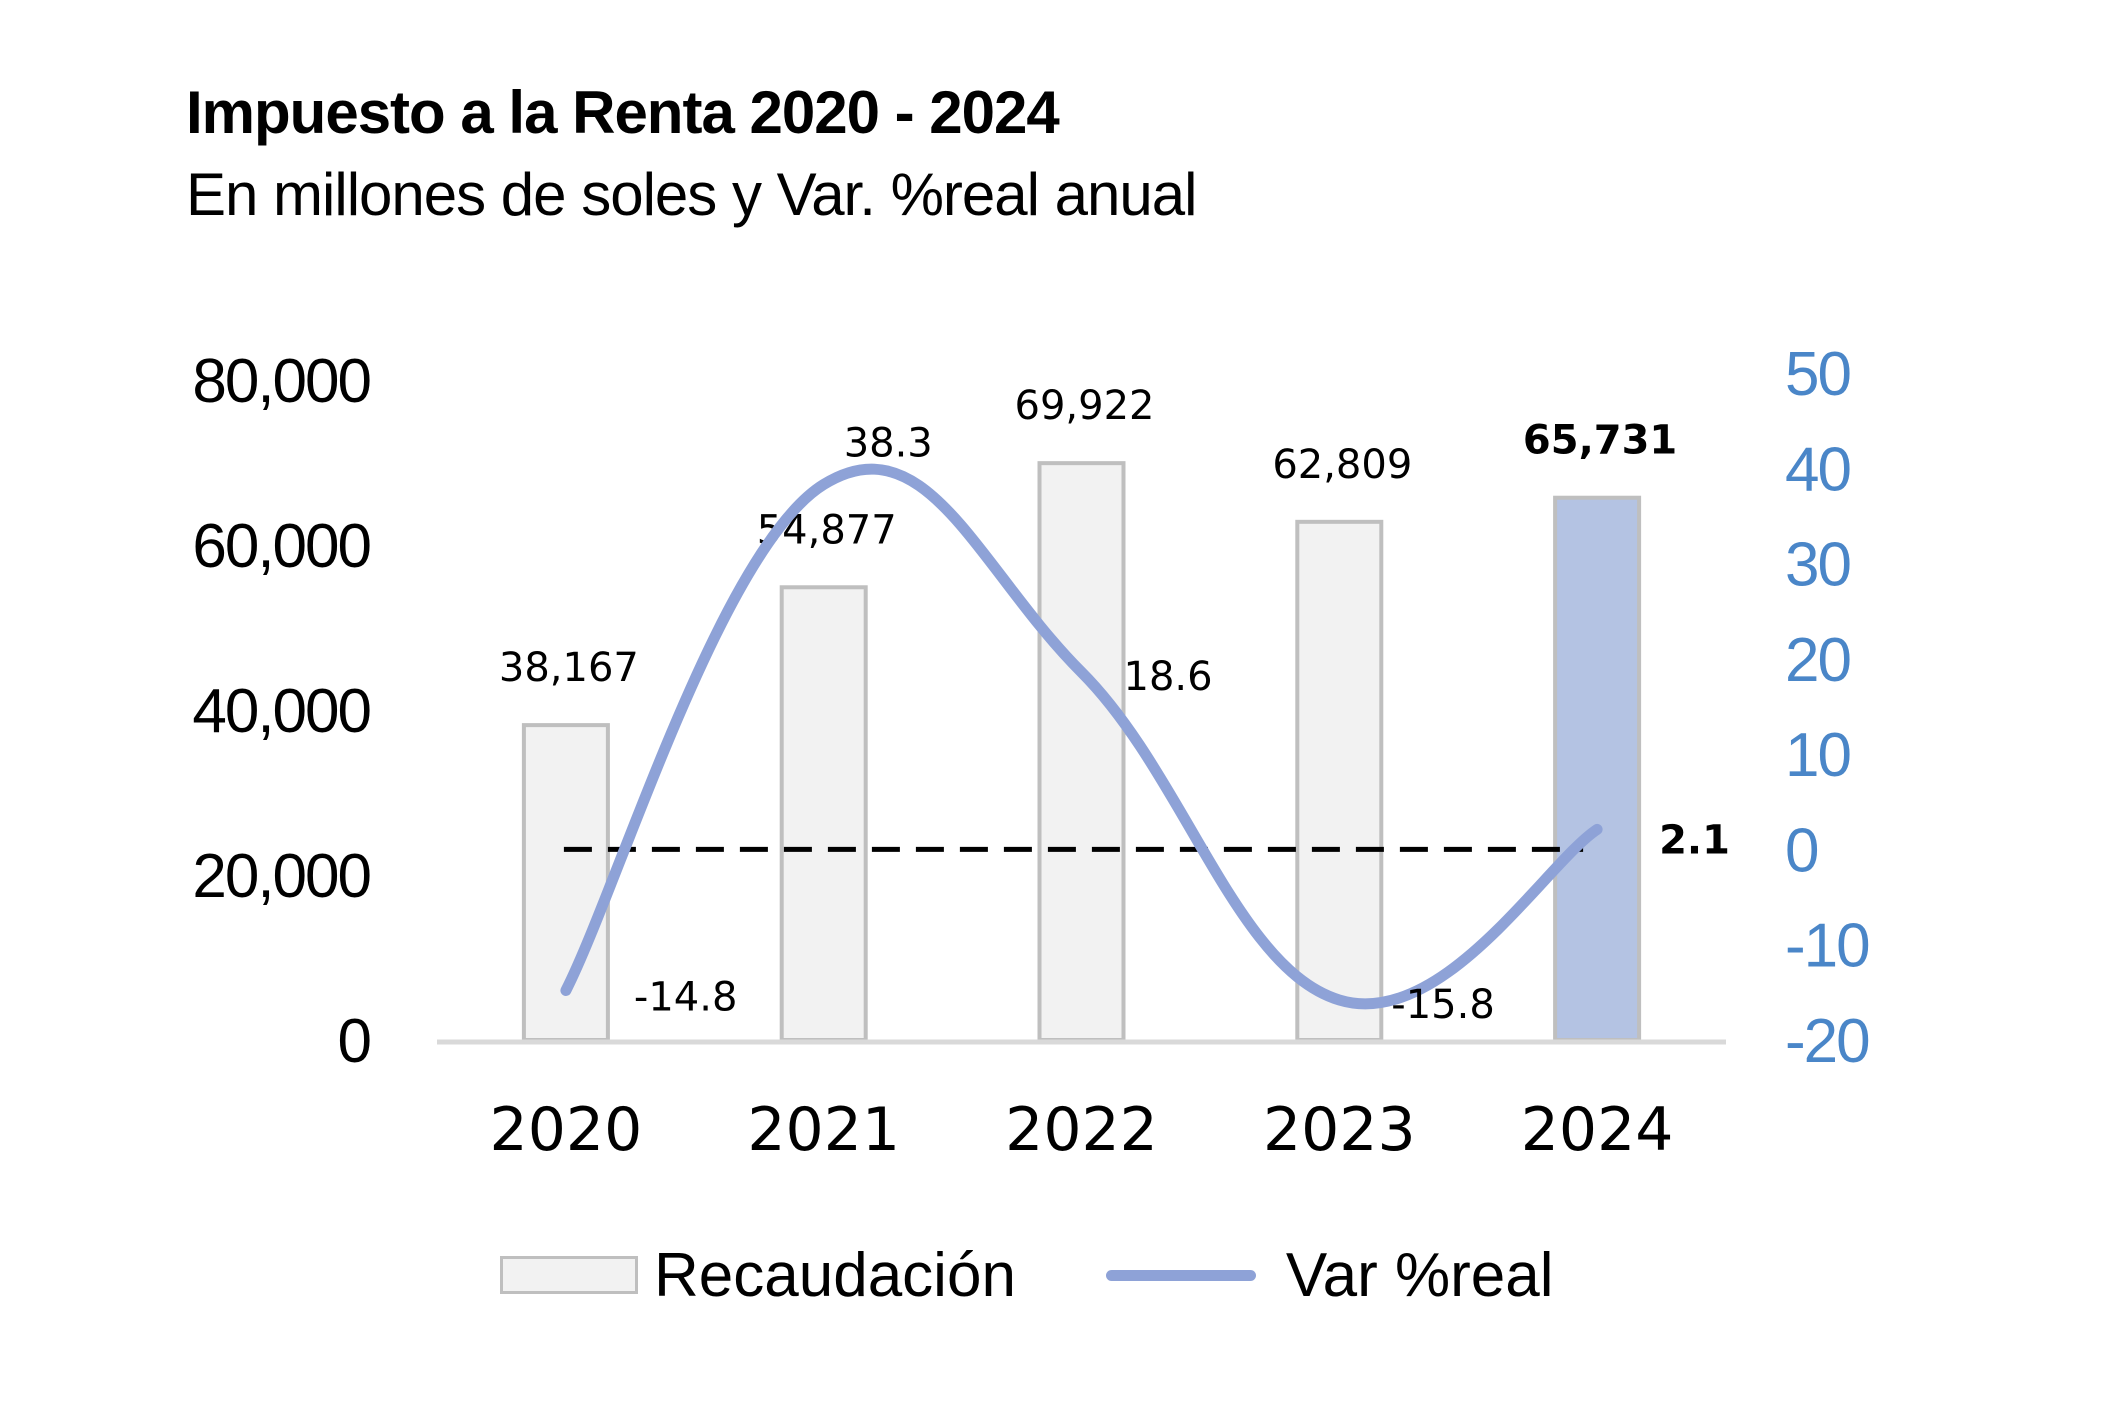 The image size is (2128, 1402). What do you see at coordinates (623, 112) in the screenshot?
I see `chart-title: Impuesto a la Renta 2020 - 2024` at bounding box center [623, 112].